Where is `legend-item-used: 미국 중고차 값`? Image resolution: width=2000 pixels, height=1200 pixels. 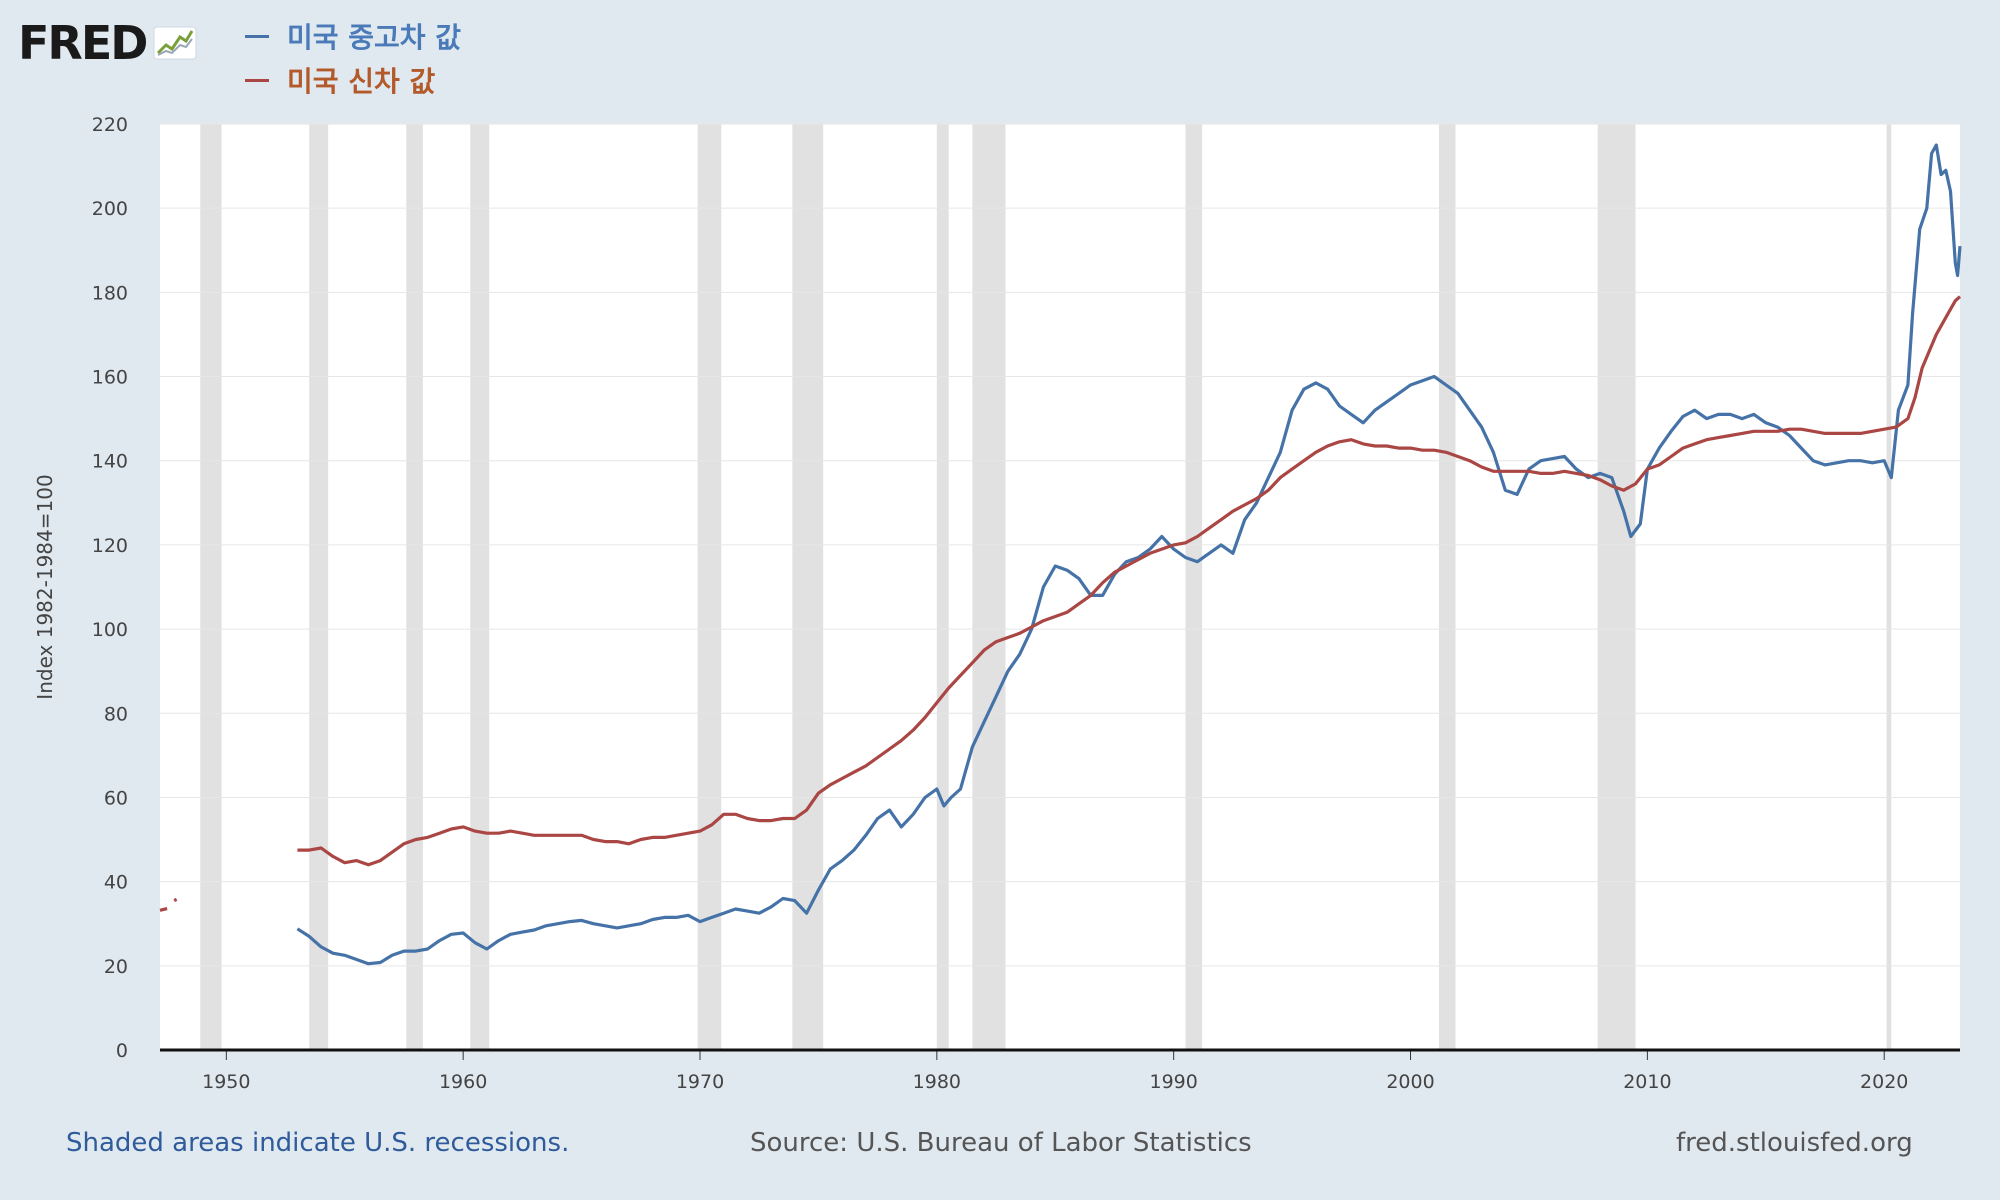 legend-item-used: 미국 중고차 값 is located at coordinates (353, 36).